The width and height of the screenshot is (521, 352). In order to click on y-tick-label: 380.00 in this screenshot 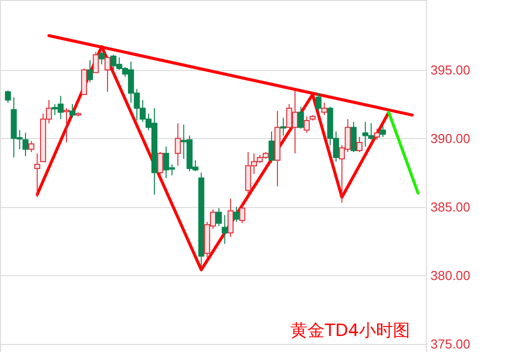, I will do `click(450, 275)`.